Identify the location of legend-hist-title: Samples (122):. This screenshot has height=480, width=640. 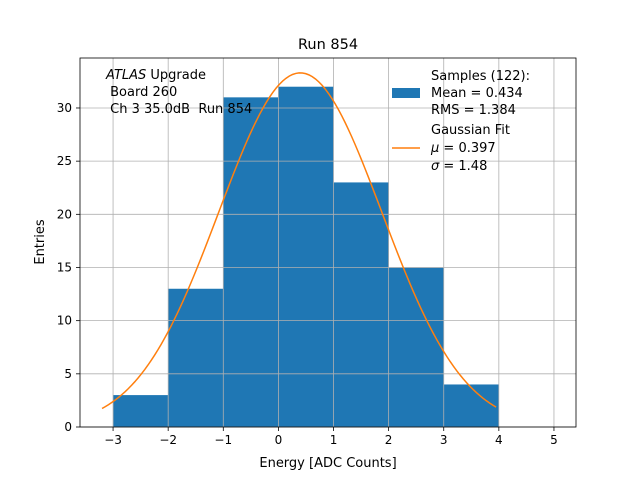
(480, 76).